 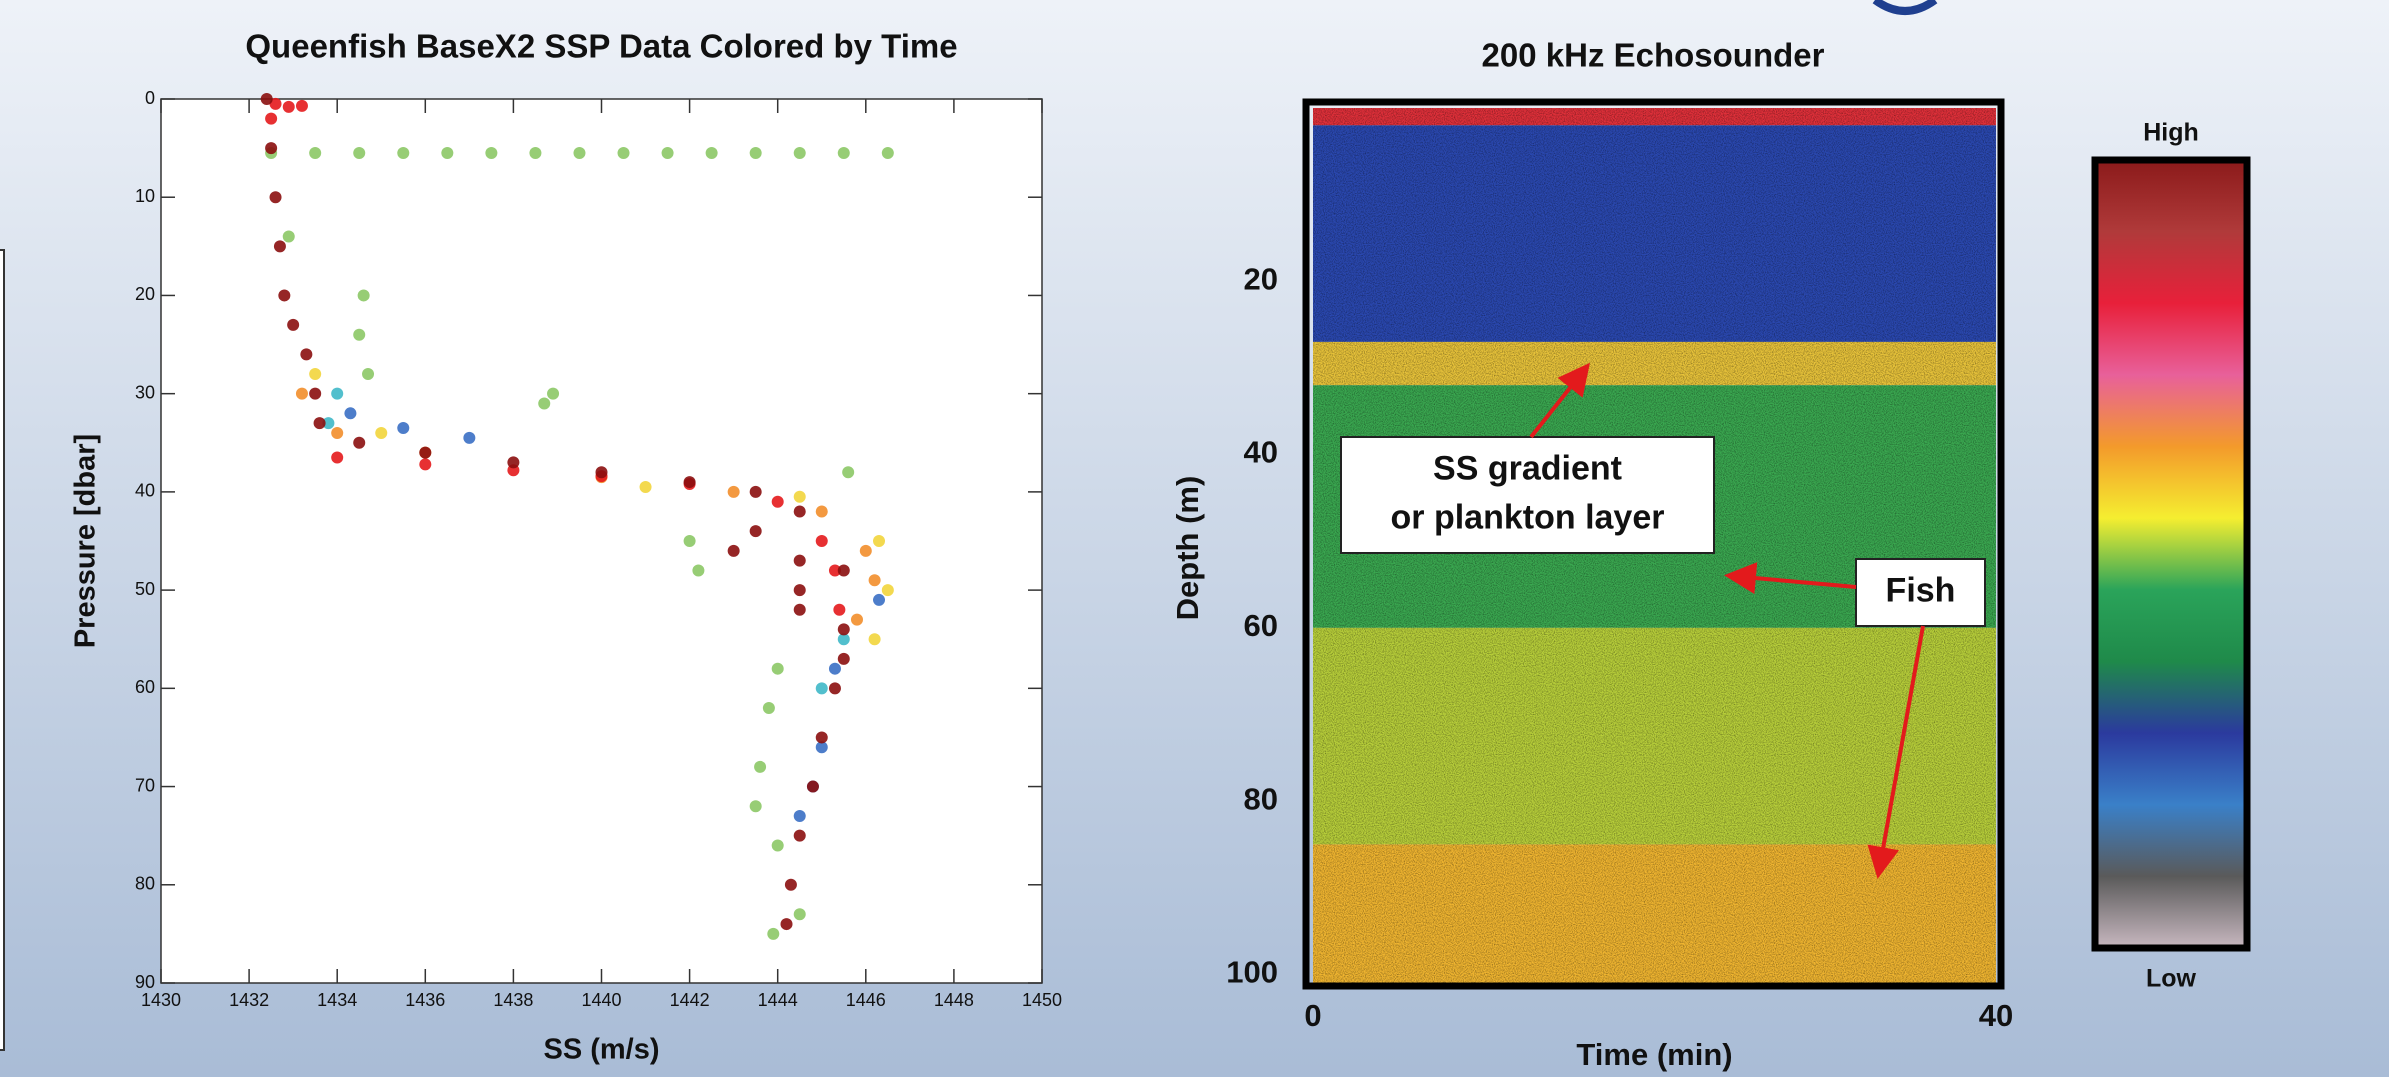 I want to click on annotation-text: SS gradient, so click(x=1527, y=468).